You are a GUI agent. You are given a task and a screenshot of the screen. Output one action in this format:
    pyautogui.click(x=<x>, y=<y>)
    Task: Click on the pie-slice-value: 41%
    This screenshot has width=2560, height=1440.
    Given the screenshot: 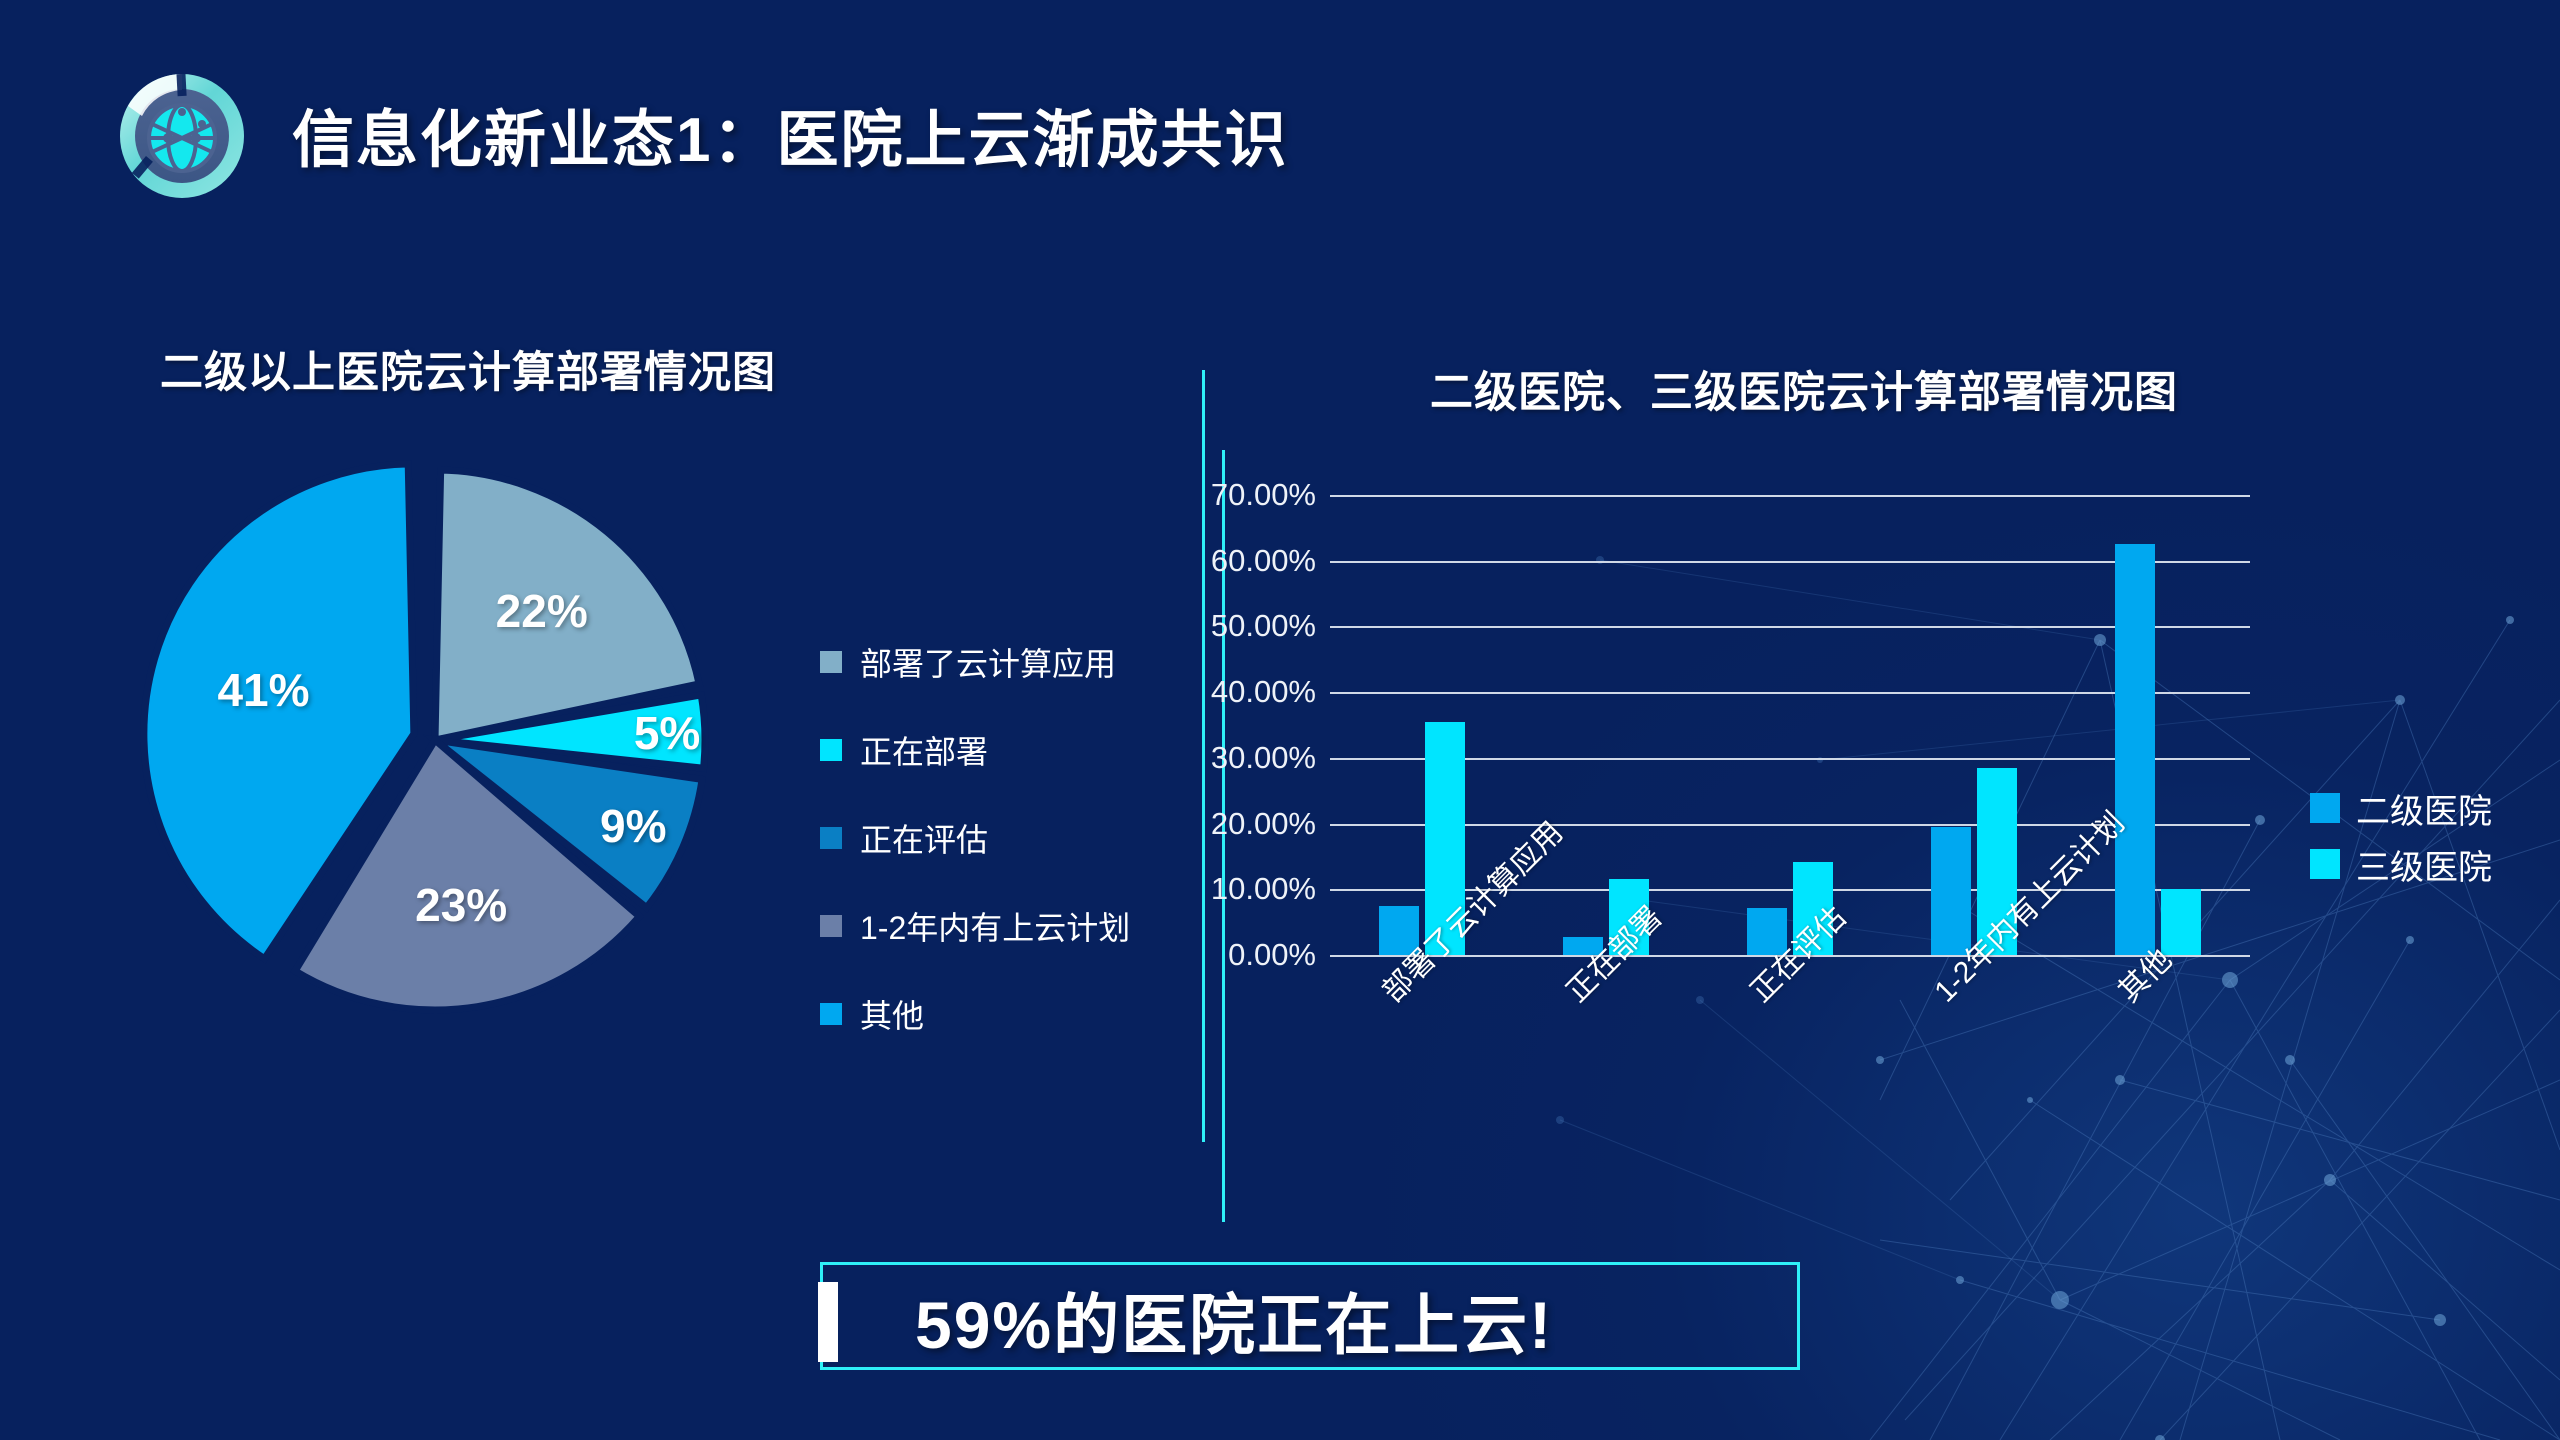 What is the action you would take?
    pyautogui.click(x=263, y=690)
    